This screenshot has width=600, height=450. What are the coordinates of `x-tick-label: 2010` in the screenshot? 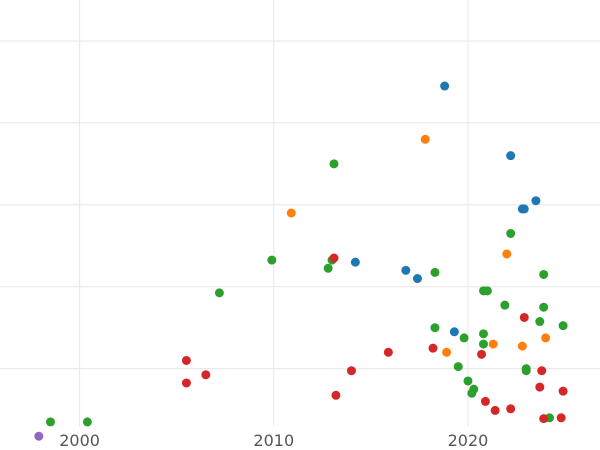 It's located at (273, 440).